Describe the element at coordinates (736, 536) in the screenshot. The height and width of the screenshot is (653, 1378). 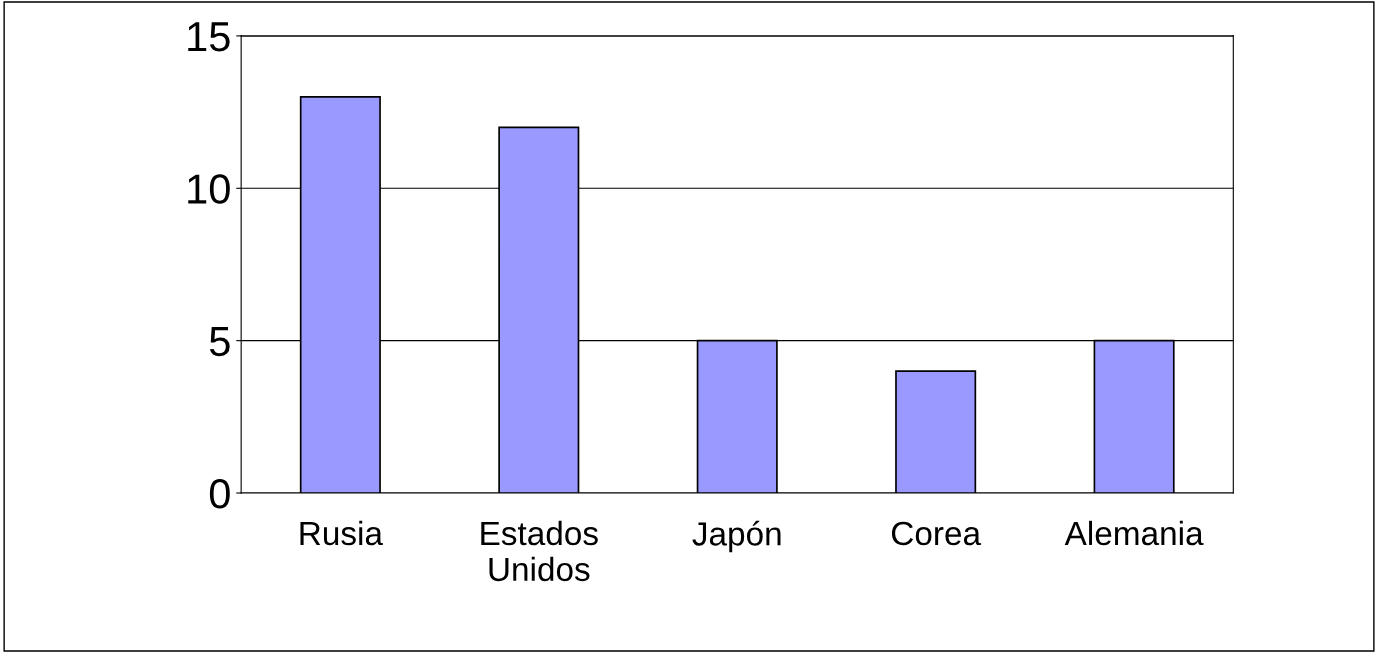
I see `x-tick-label: Japón` at that location.